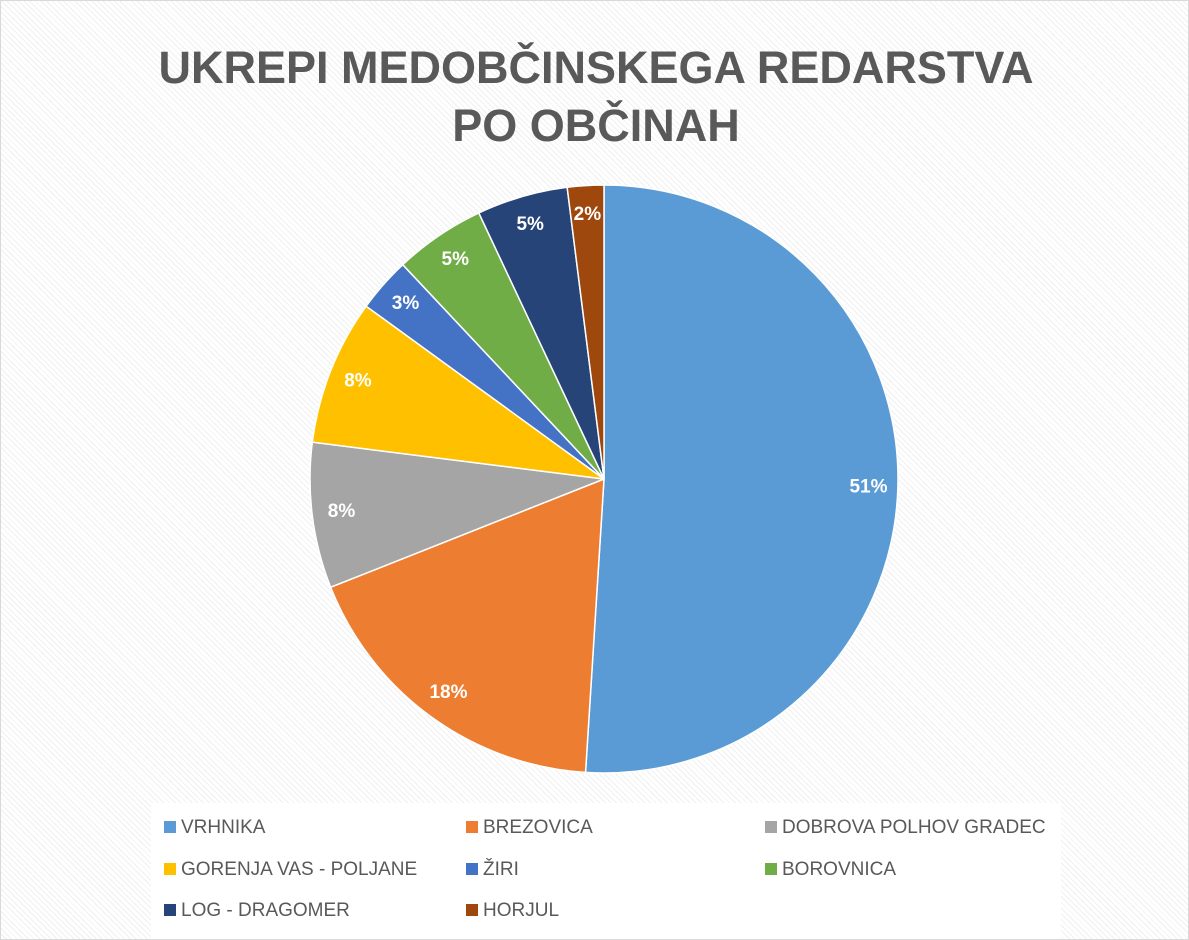 This screenshot has height=940, width=1189. What do you see at coordinates (448, 692) in the screenshot?
I see `data-label: 18%` at bounding box center [448, 692].